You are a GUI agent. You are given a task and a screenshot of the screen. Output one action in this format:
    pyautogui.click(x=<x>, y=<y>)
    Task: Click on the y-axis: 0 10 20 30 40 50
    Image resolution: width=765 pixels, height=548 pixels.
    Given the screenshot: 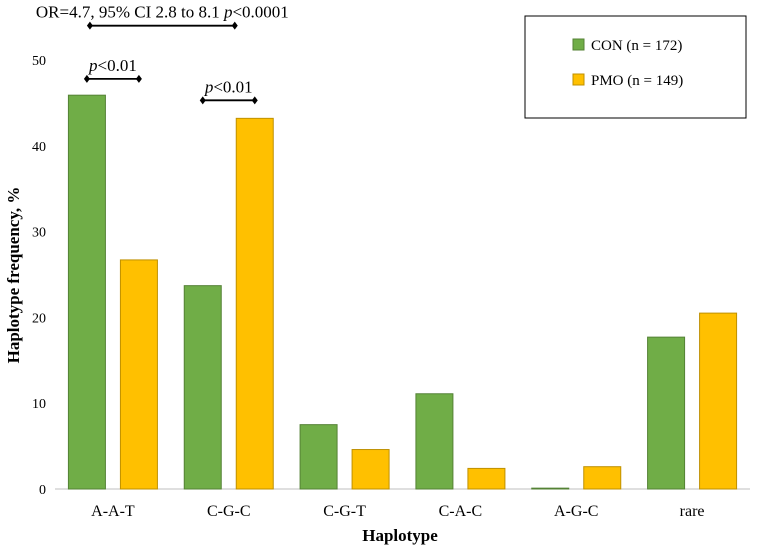 What is the action you would take?
    pyautogui.click(x=39, y=276)
    